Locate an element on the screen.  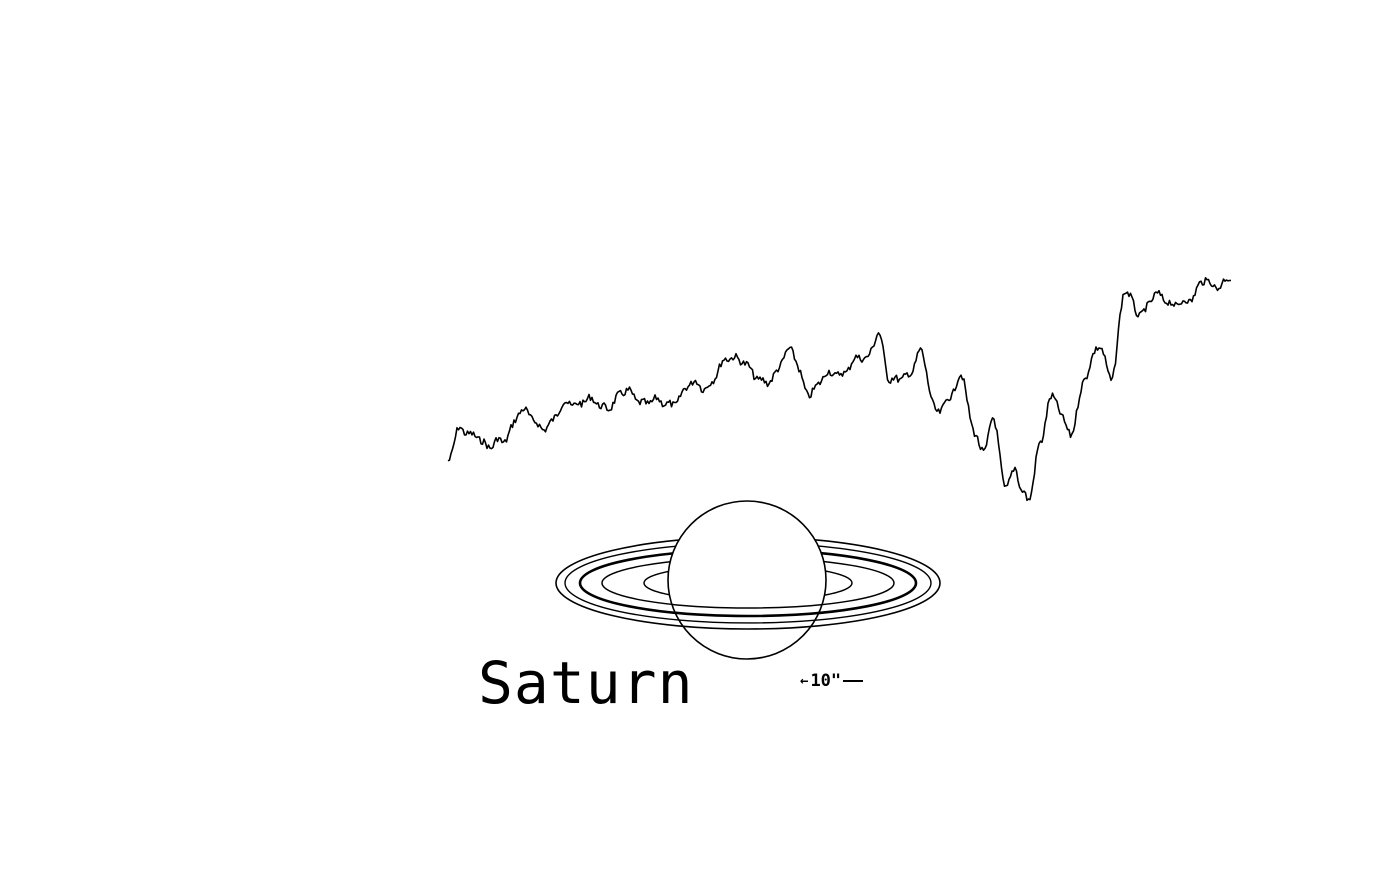
scan-trace-line is located at coordinates (839, 389).